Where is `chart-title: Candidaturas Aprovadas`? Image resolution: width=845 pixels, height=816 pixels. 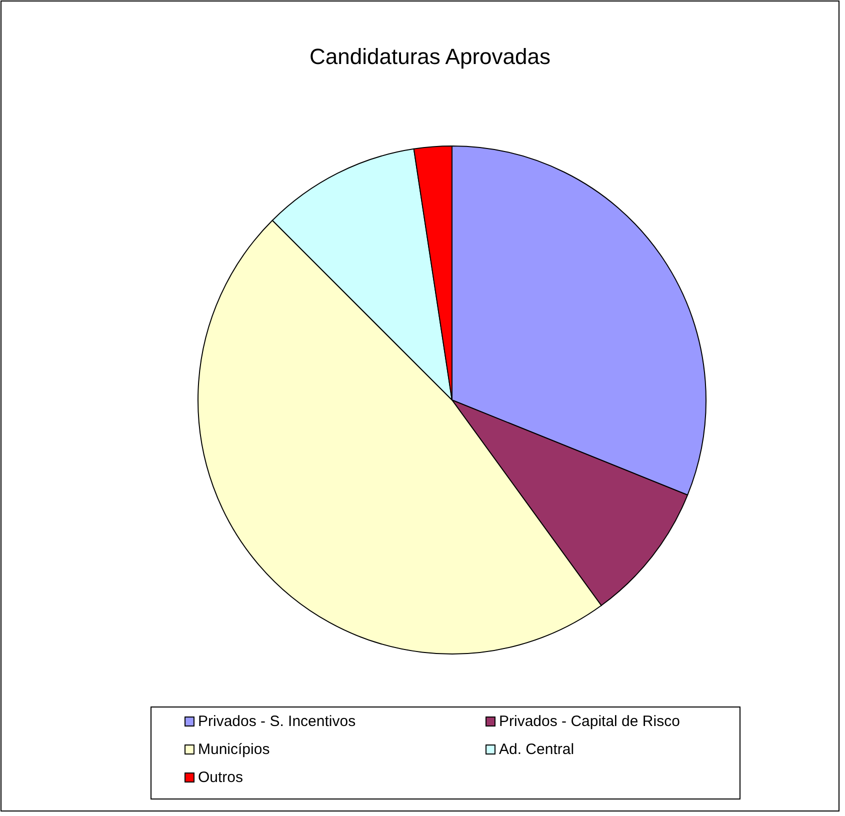 chart-title: Candidaturas Aprovadas is located at coordinates (430, 56).